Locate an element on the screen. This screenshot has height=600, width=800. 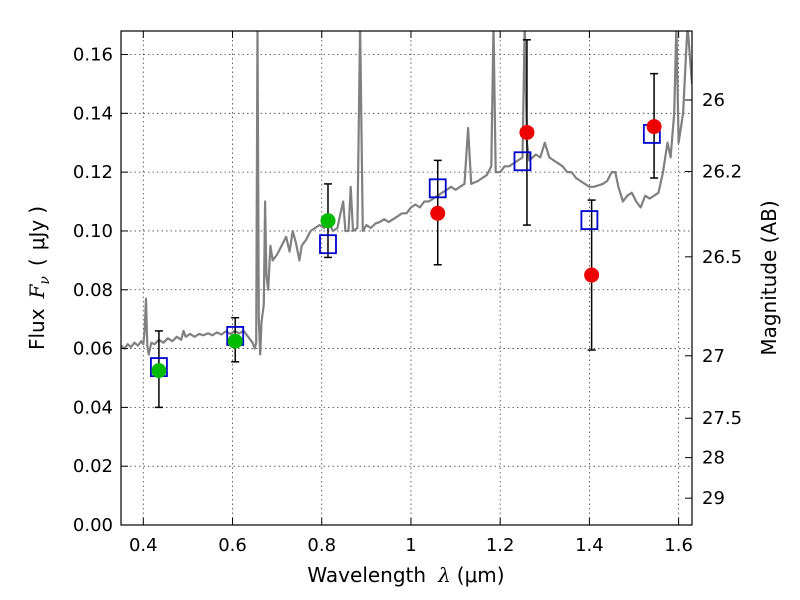
x-axis-title-prefix: Wavelength is located at coordinates (366, 575).